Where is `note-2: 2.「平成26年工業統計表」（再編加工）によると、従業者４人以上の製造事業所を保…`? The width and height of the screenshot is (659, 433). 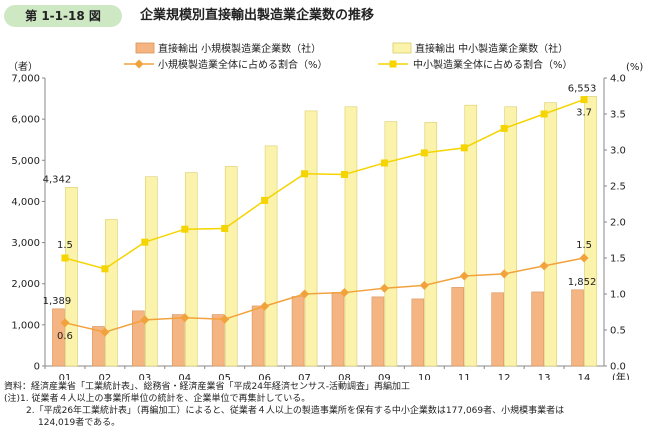
note-2: 2.「平成26年工業統計表」（再編加工）によると、従業者４人以上の製造事業所を保… is located at coordinates (295, 411).